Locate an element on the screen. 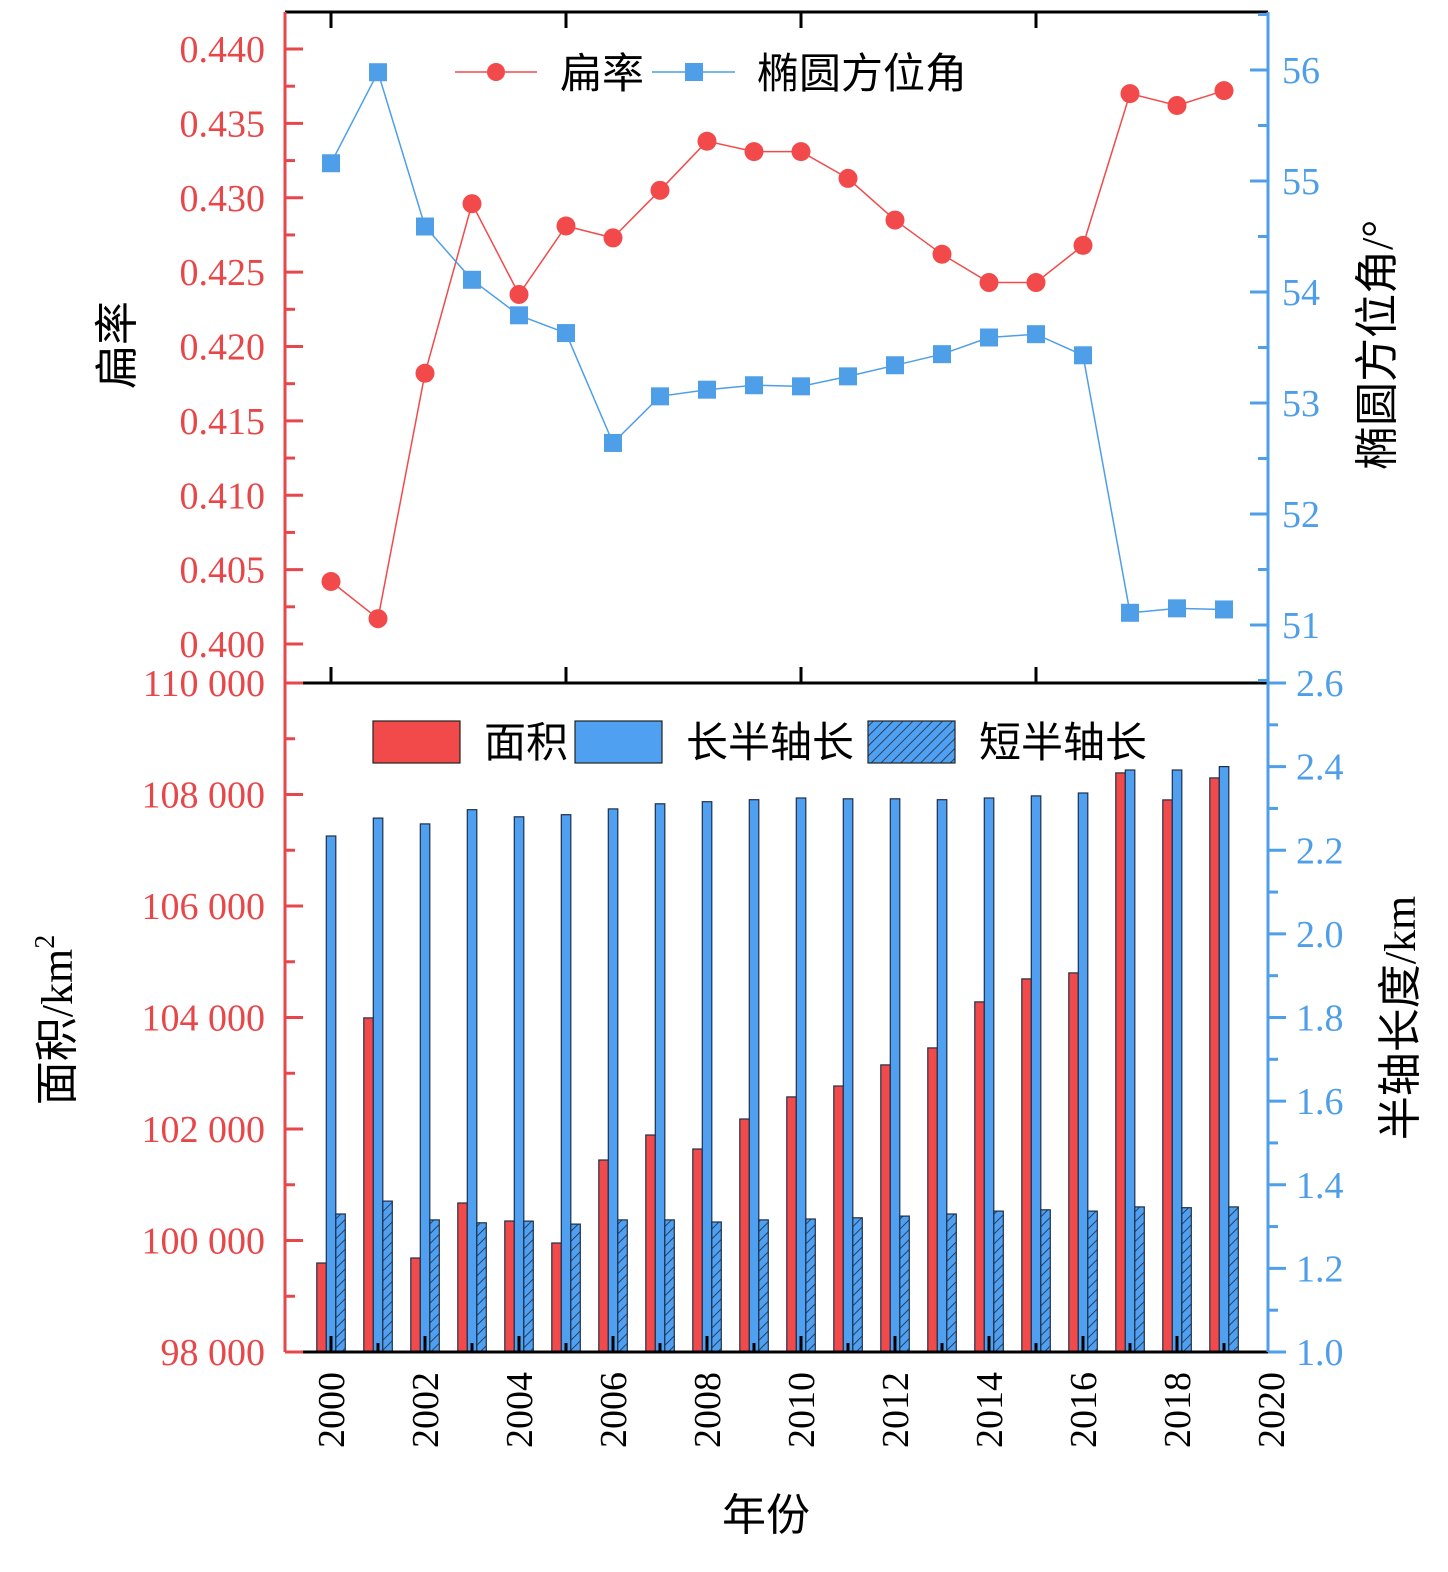 This screenshot has height=1572, width=1448. top-left-tick-label: 0.440 is located at coordinates (223, 50).